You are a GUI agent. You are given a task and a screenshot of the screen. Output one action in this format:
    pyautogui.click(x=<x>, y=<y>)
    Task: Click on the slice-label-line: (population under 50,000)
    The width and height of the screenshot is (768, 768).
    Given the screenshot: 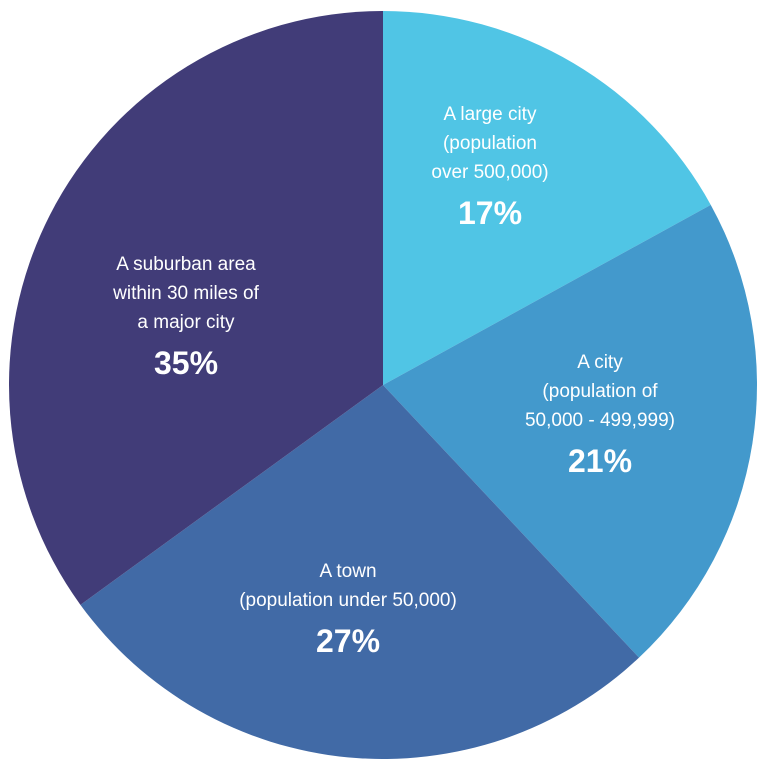 What is the action you would take?
    pyautogui.click(x=348, y=600)
    